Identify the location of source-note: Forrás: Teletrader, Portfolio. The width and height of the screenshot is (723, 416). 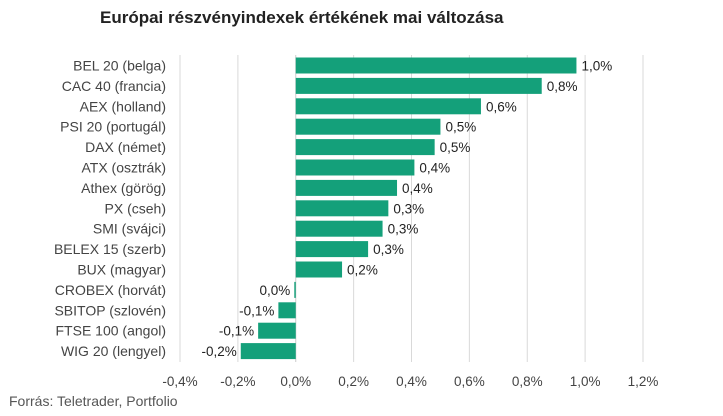
(93, 401).